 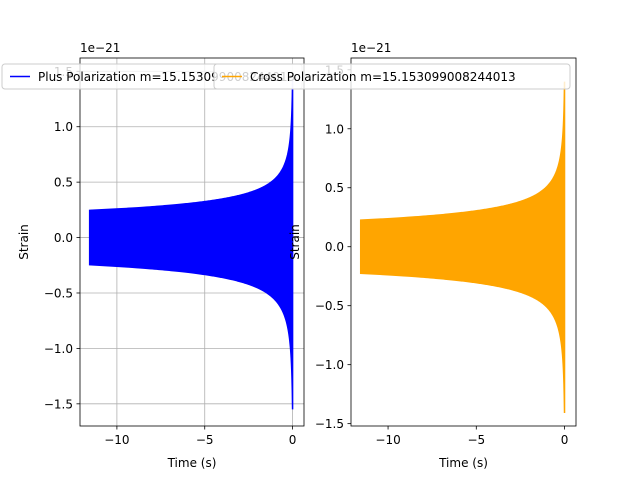 I want to click on legend-frame, so click(x=392, y=76).